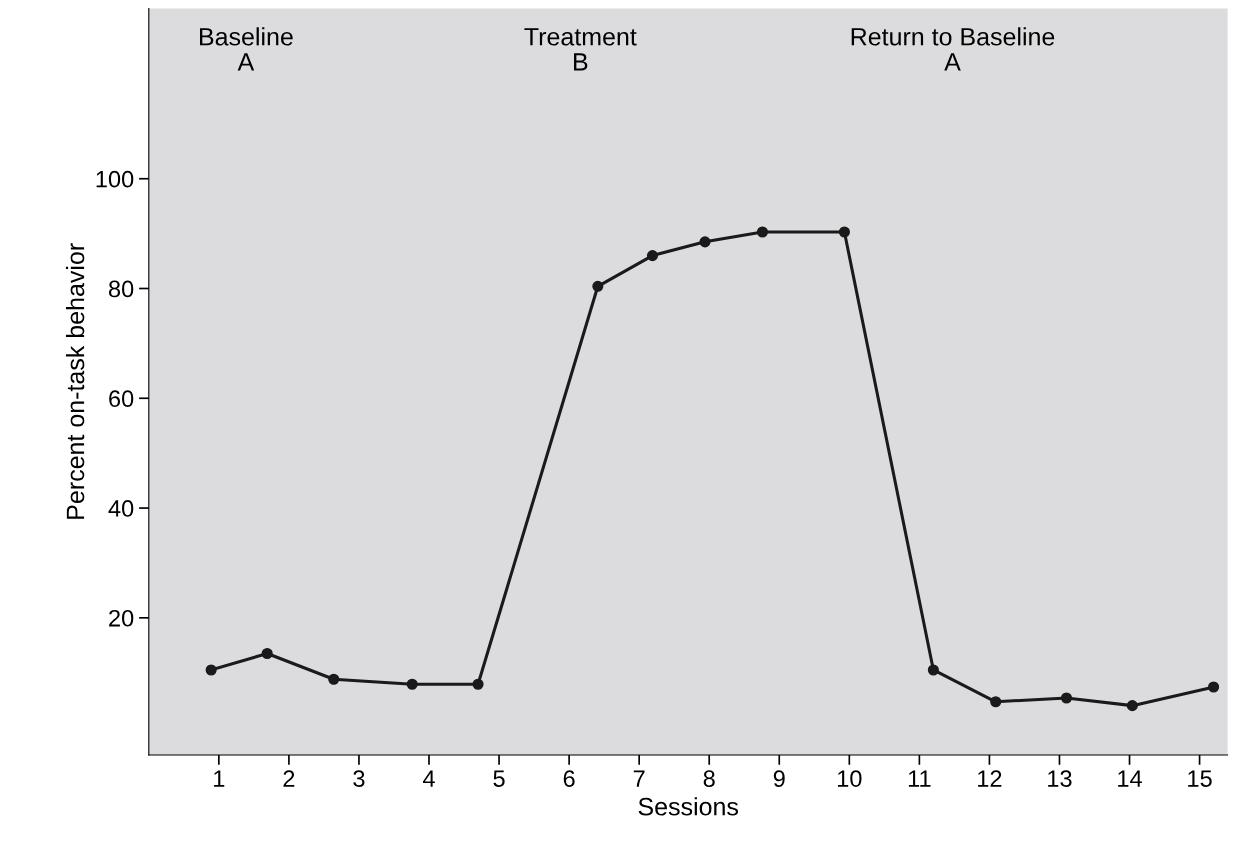  What do you see at coordinates (121, 508) in the screenshot?
I see `y-tick-label: 40` at bounding box center [121, 508].